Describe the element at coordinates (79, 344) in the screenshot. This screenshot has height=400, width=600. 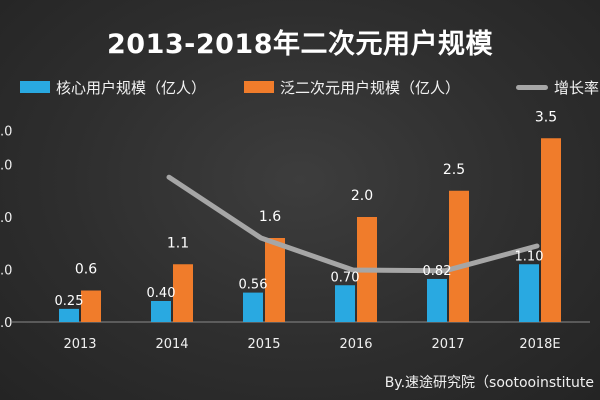
I see `x-tick-label: 2013` at that location.